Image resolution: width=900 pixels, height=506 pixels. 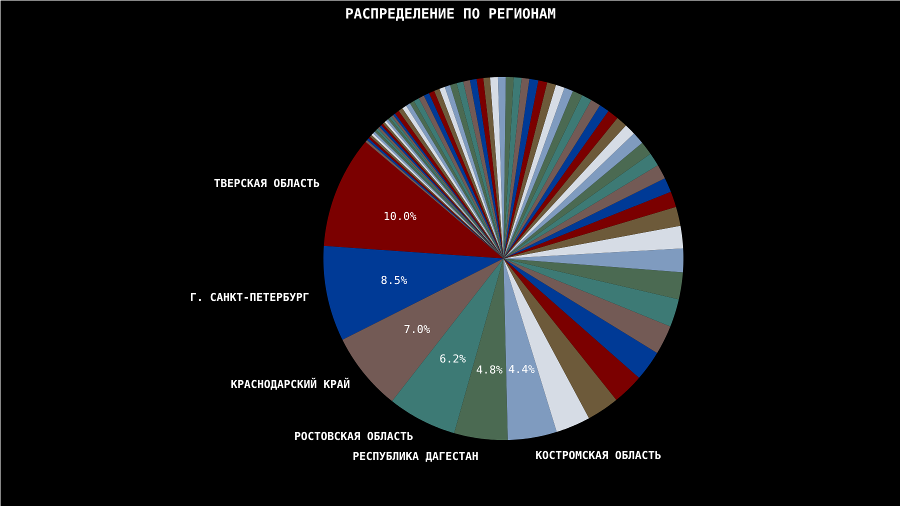 What do you see at coordinates (290, 384) in the screenshot?
I see `slice-label: КРАСНОДАРСКИЙ КРАЙ` at bounding box center [290, 384].